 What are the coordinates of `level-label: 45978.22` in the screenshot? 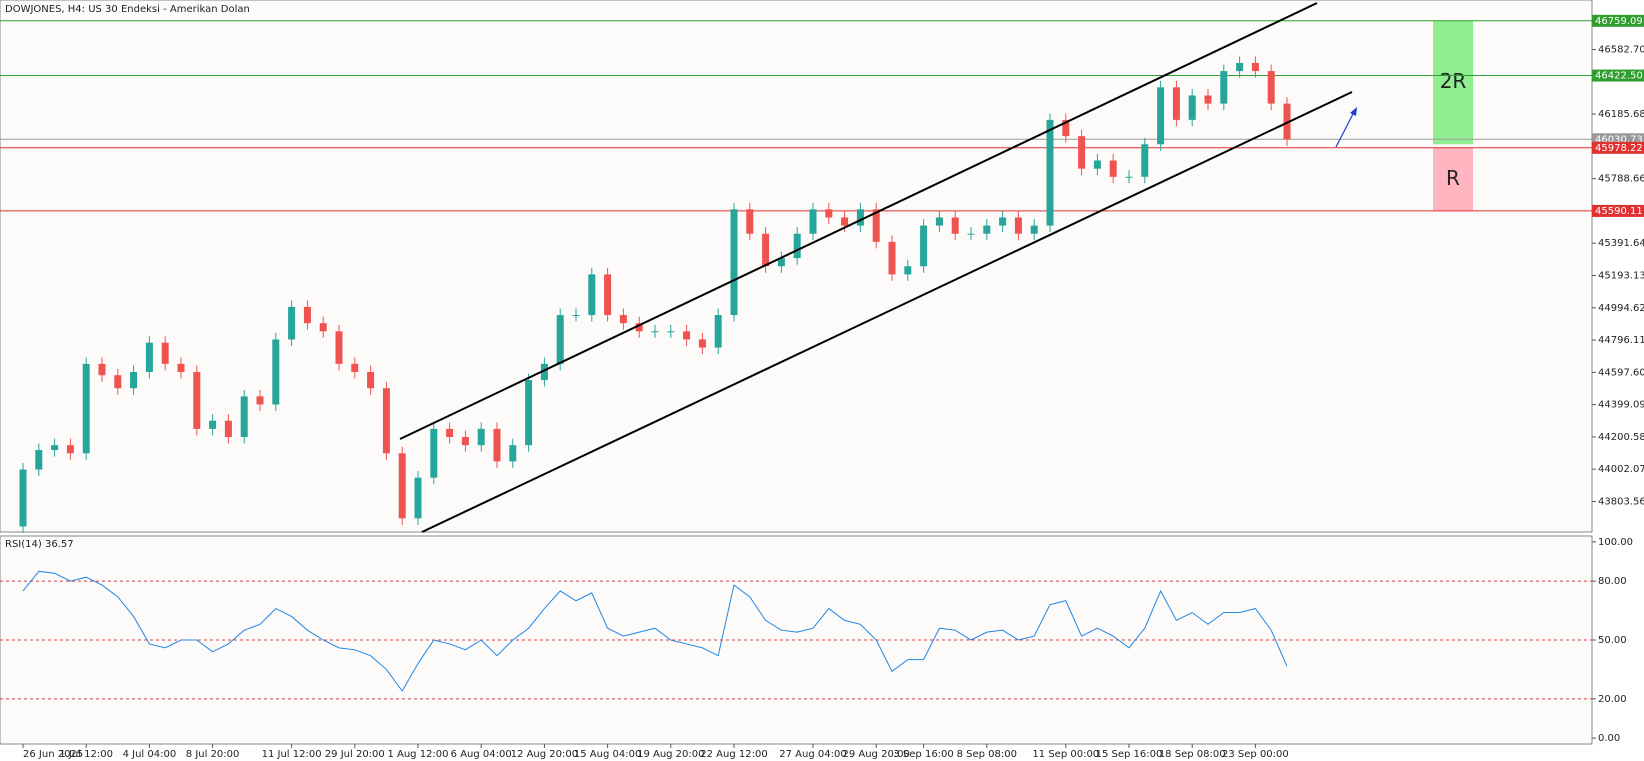 It's located at (1619, 148).